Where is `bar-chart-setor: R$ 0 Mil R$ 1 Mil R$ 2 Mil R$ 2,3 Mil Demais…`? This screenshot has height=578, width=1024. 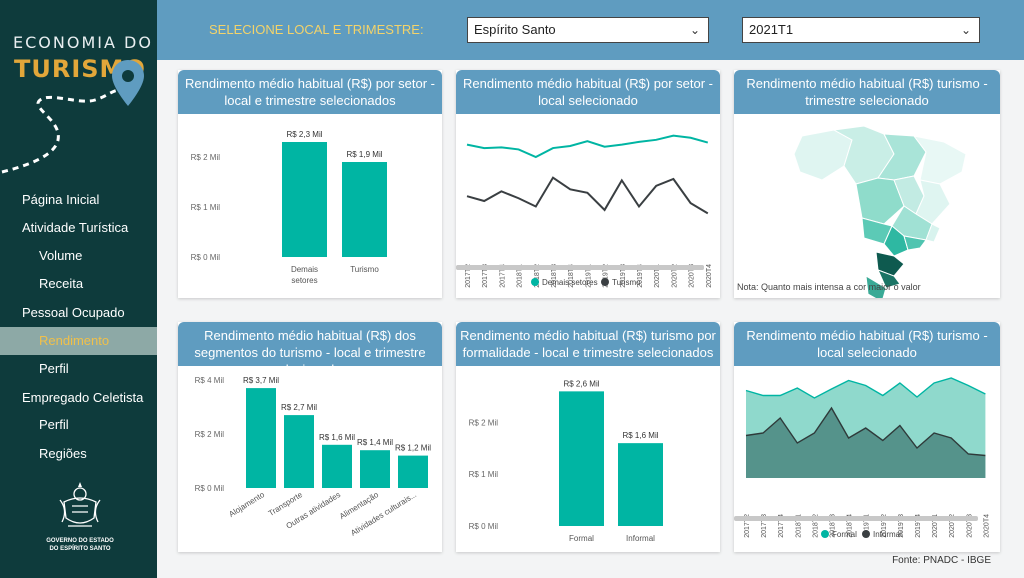 bar-chart-setor: R$ 0 Mil R$ 1 Mil R$ 2 Mil R$ 2,3 Mil Demais… is located at coordinates (289, 207).